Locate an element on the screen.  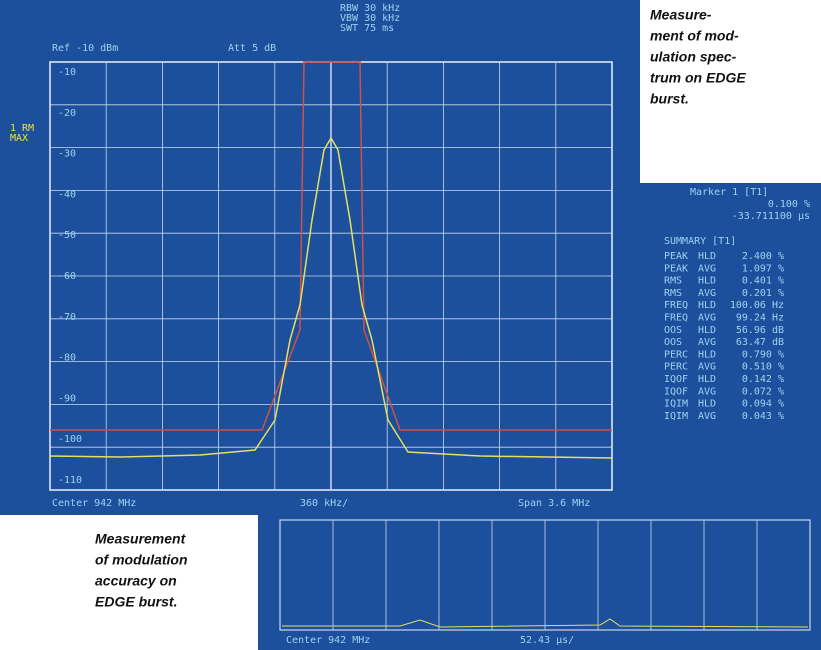
level-label: -70 is located at coordinates (67, 317).